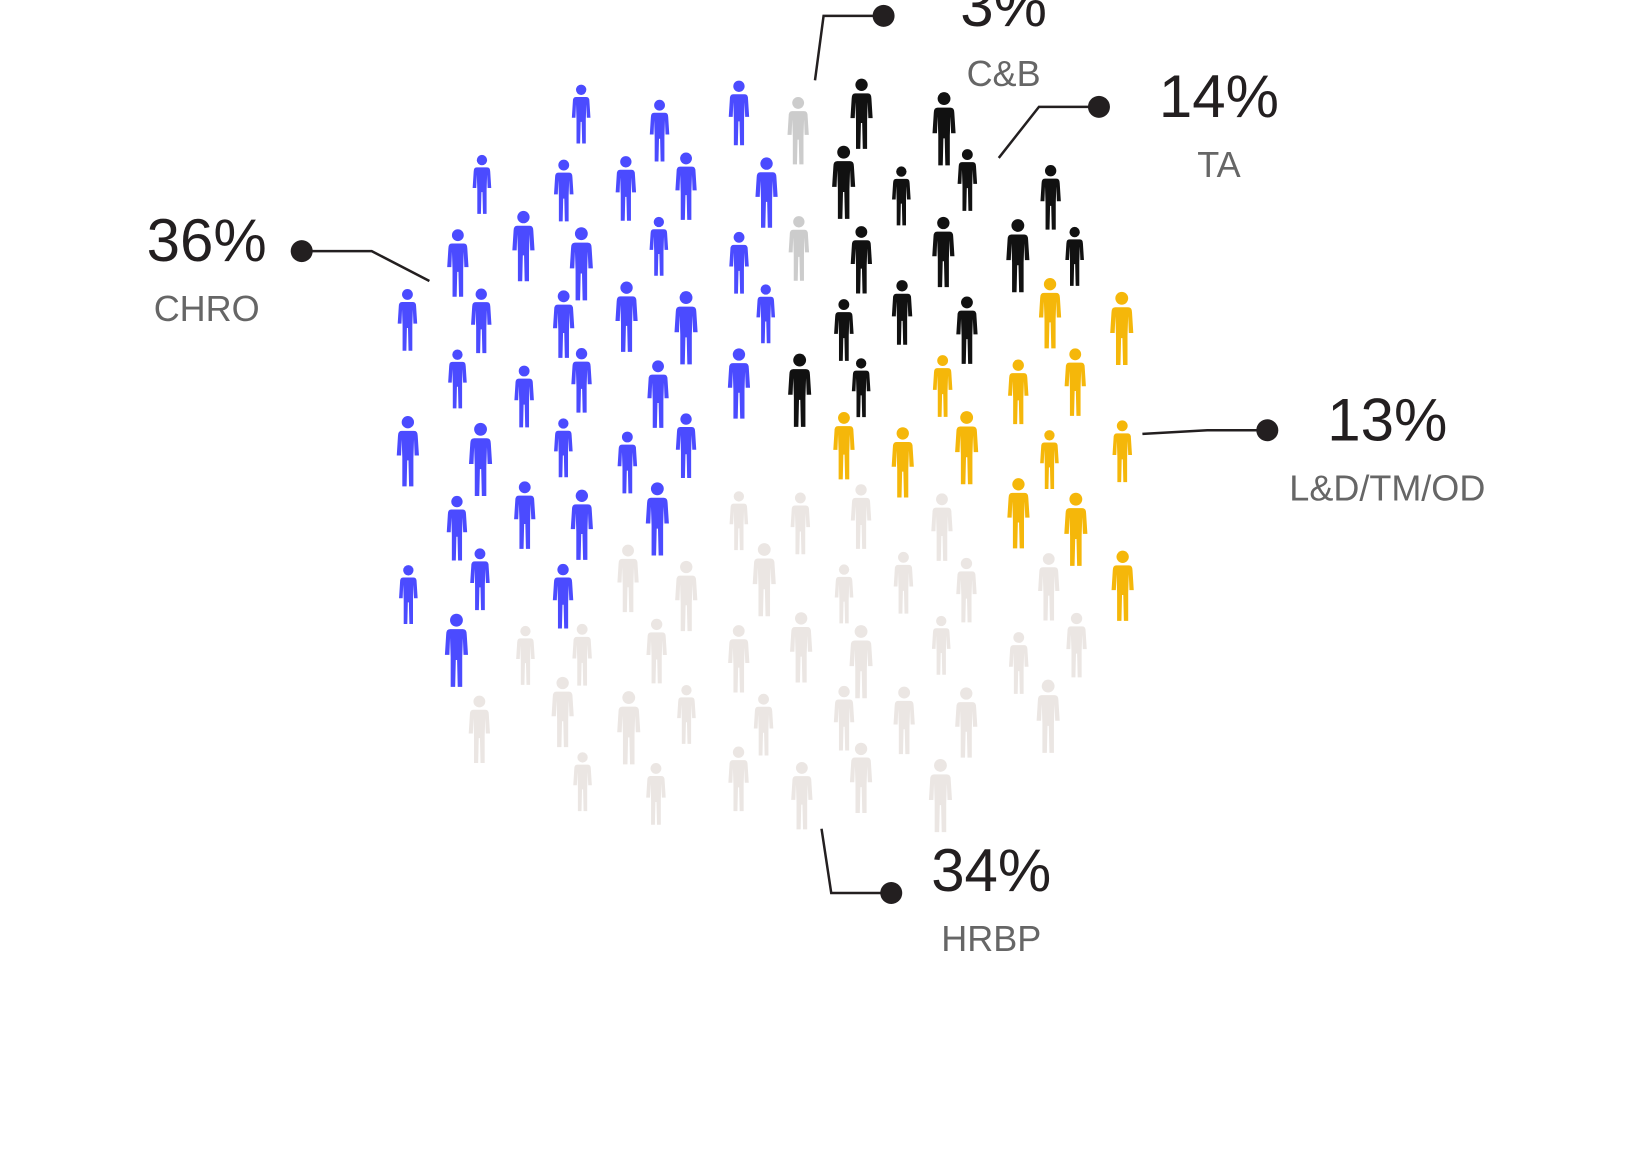  I want to click on slice-category-label: TA, so click(1218, 164).